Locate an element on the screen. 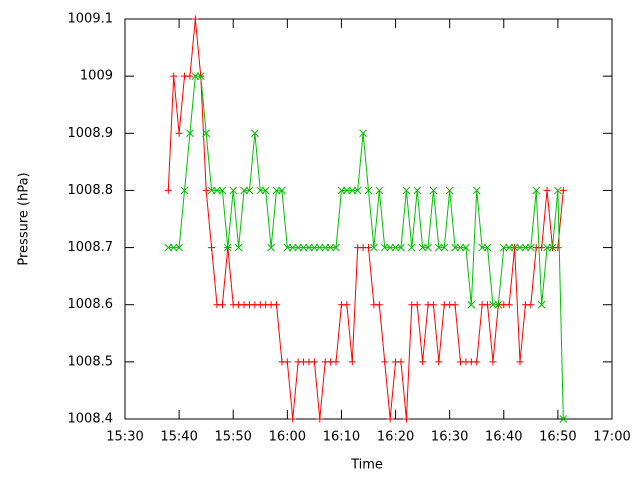 This screenshot has width=640, height=480. y-axis-label: Pressure (hPa) is located at coordinates (24, 218).